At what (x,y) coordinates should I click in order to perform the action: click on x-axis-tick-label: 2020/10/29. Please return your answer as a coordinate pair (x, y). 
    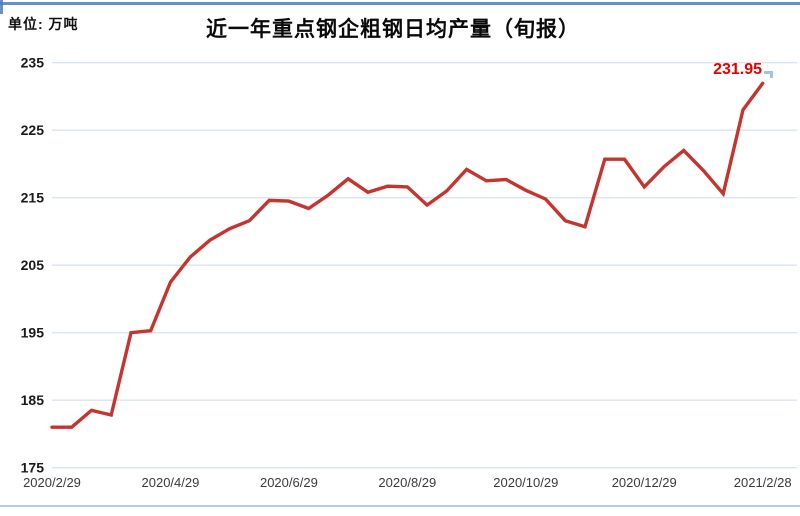
    Looking at the image, I should click on (525, 482).